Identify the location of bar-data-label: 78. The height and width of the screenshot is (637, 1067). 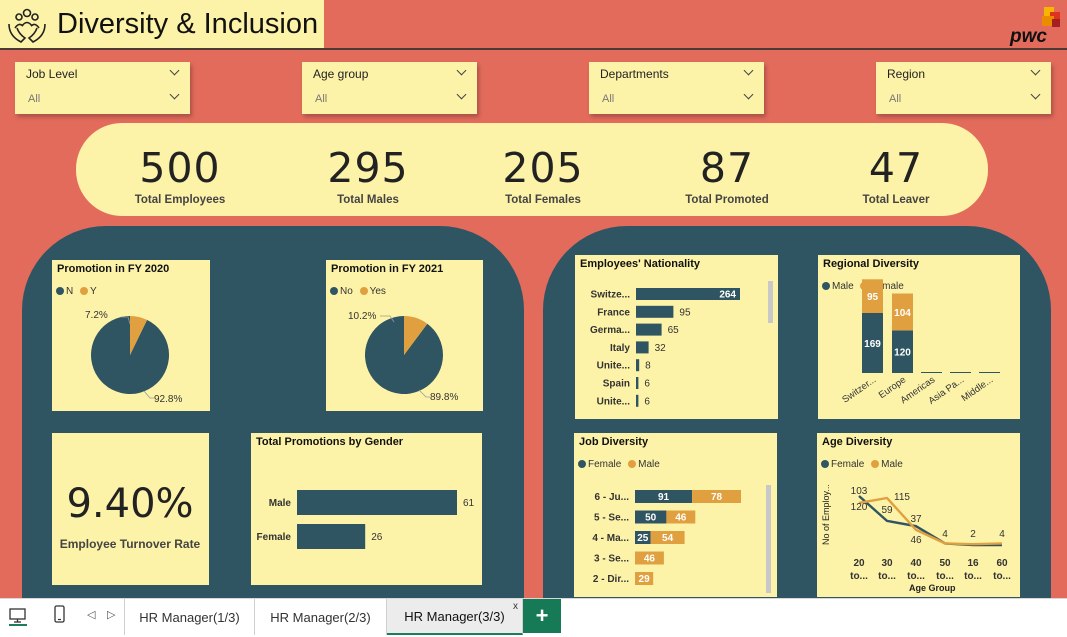
(717, 497).